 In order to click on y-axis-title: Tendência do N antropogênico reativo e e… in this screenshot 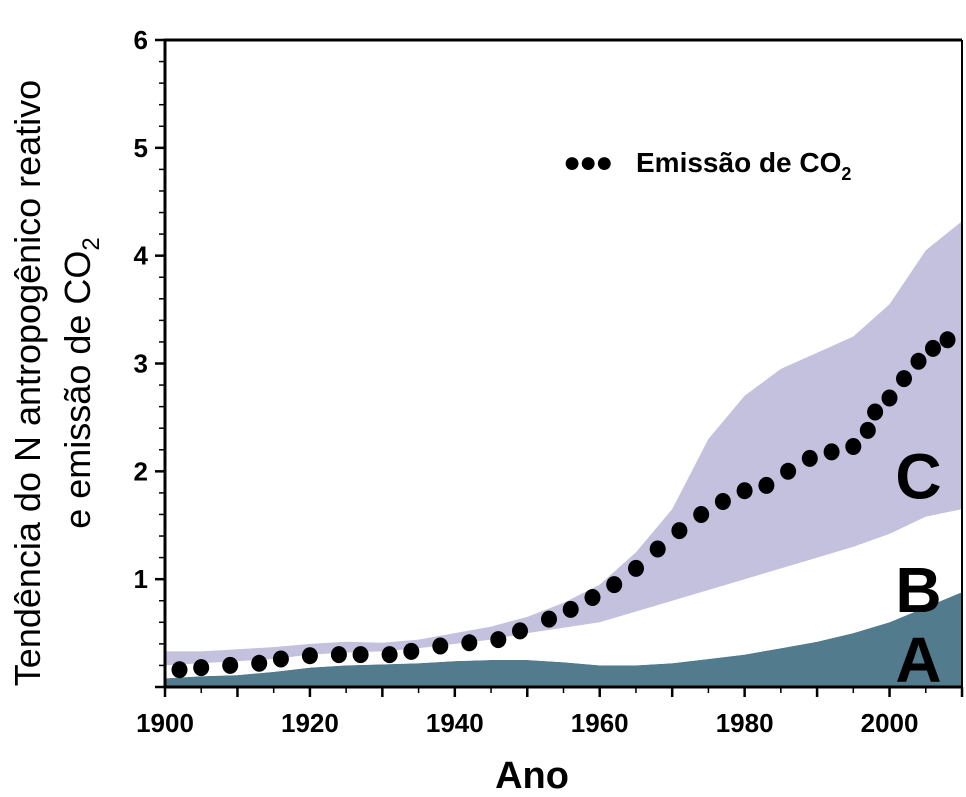, I will do `click(56, 383)`.